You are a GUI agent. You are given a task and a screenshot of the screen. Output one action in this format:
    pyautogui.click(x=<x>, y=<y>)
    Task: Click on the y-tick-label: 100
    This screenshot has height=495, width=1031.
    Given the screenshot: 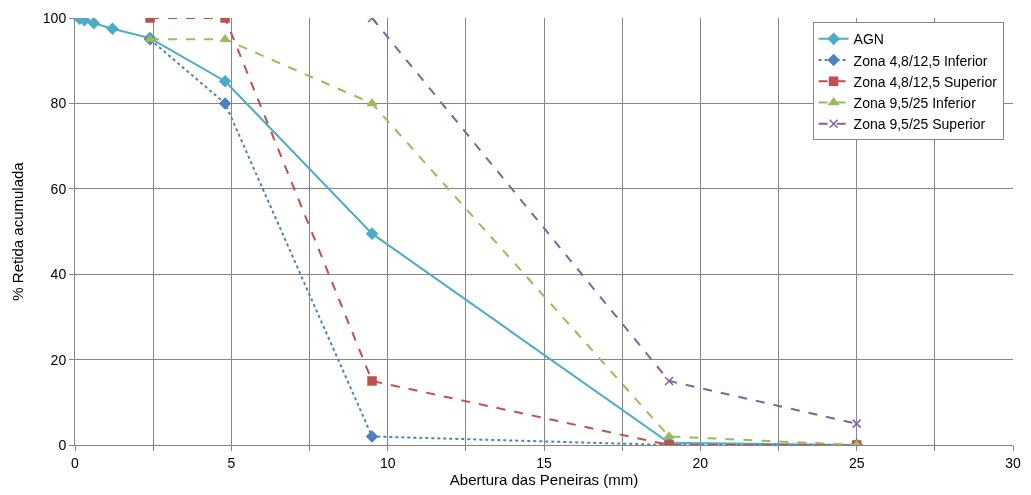 What is the action you would take?
    pyautogui.click(x=54, y=17)
    